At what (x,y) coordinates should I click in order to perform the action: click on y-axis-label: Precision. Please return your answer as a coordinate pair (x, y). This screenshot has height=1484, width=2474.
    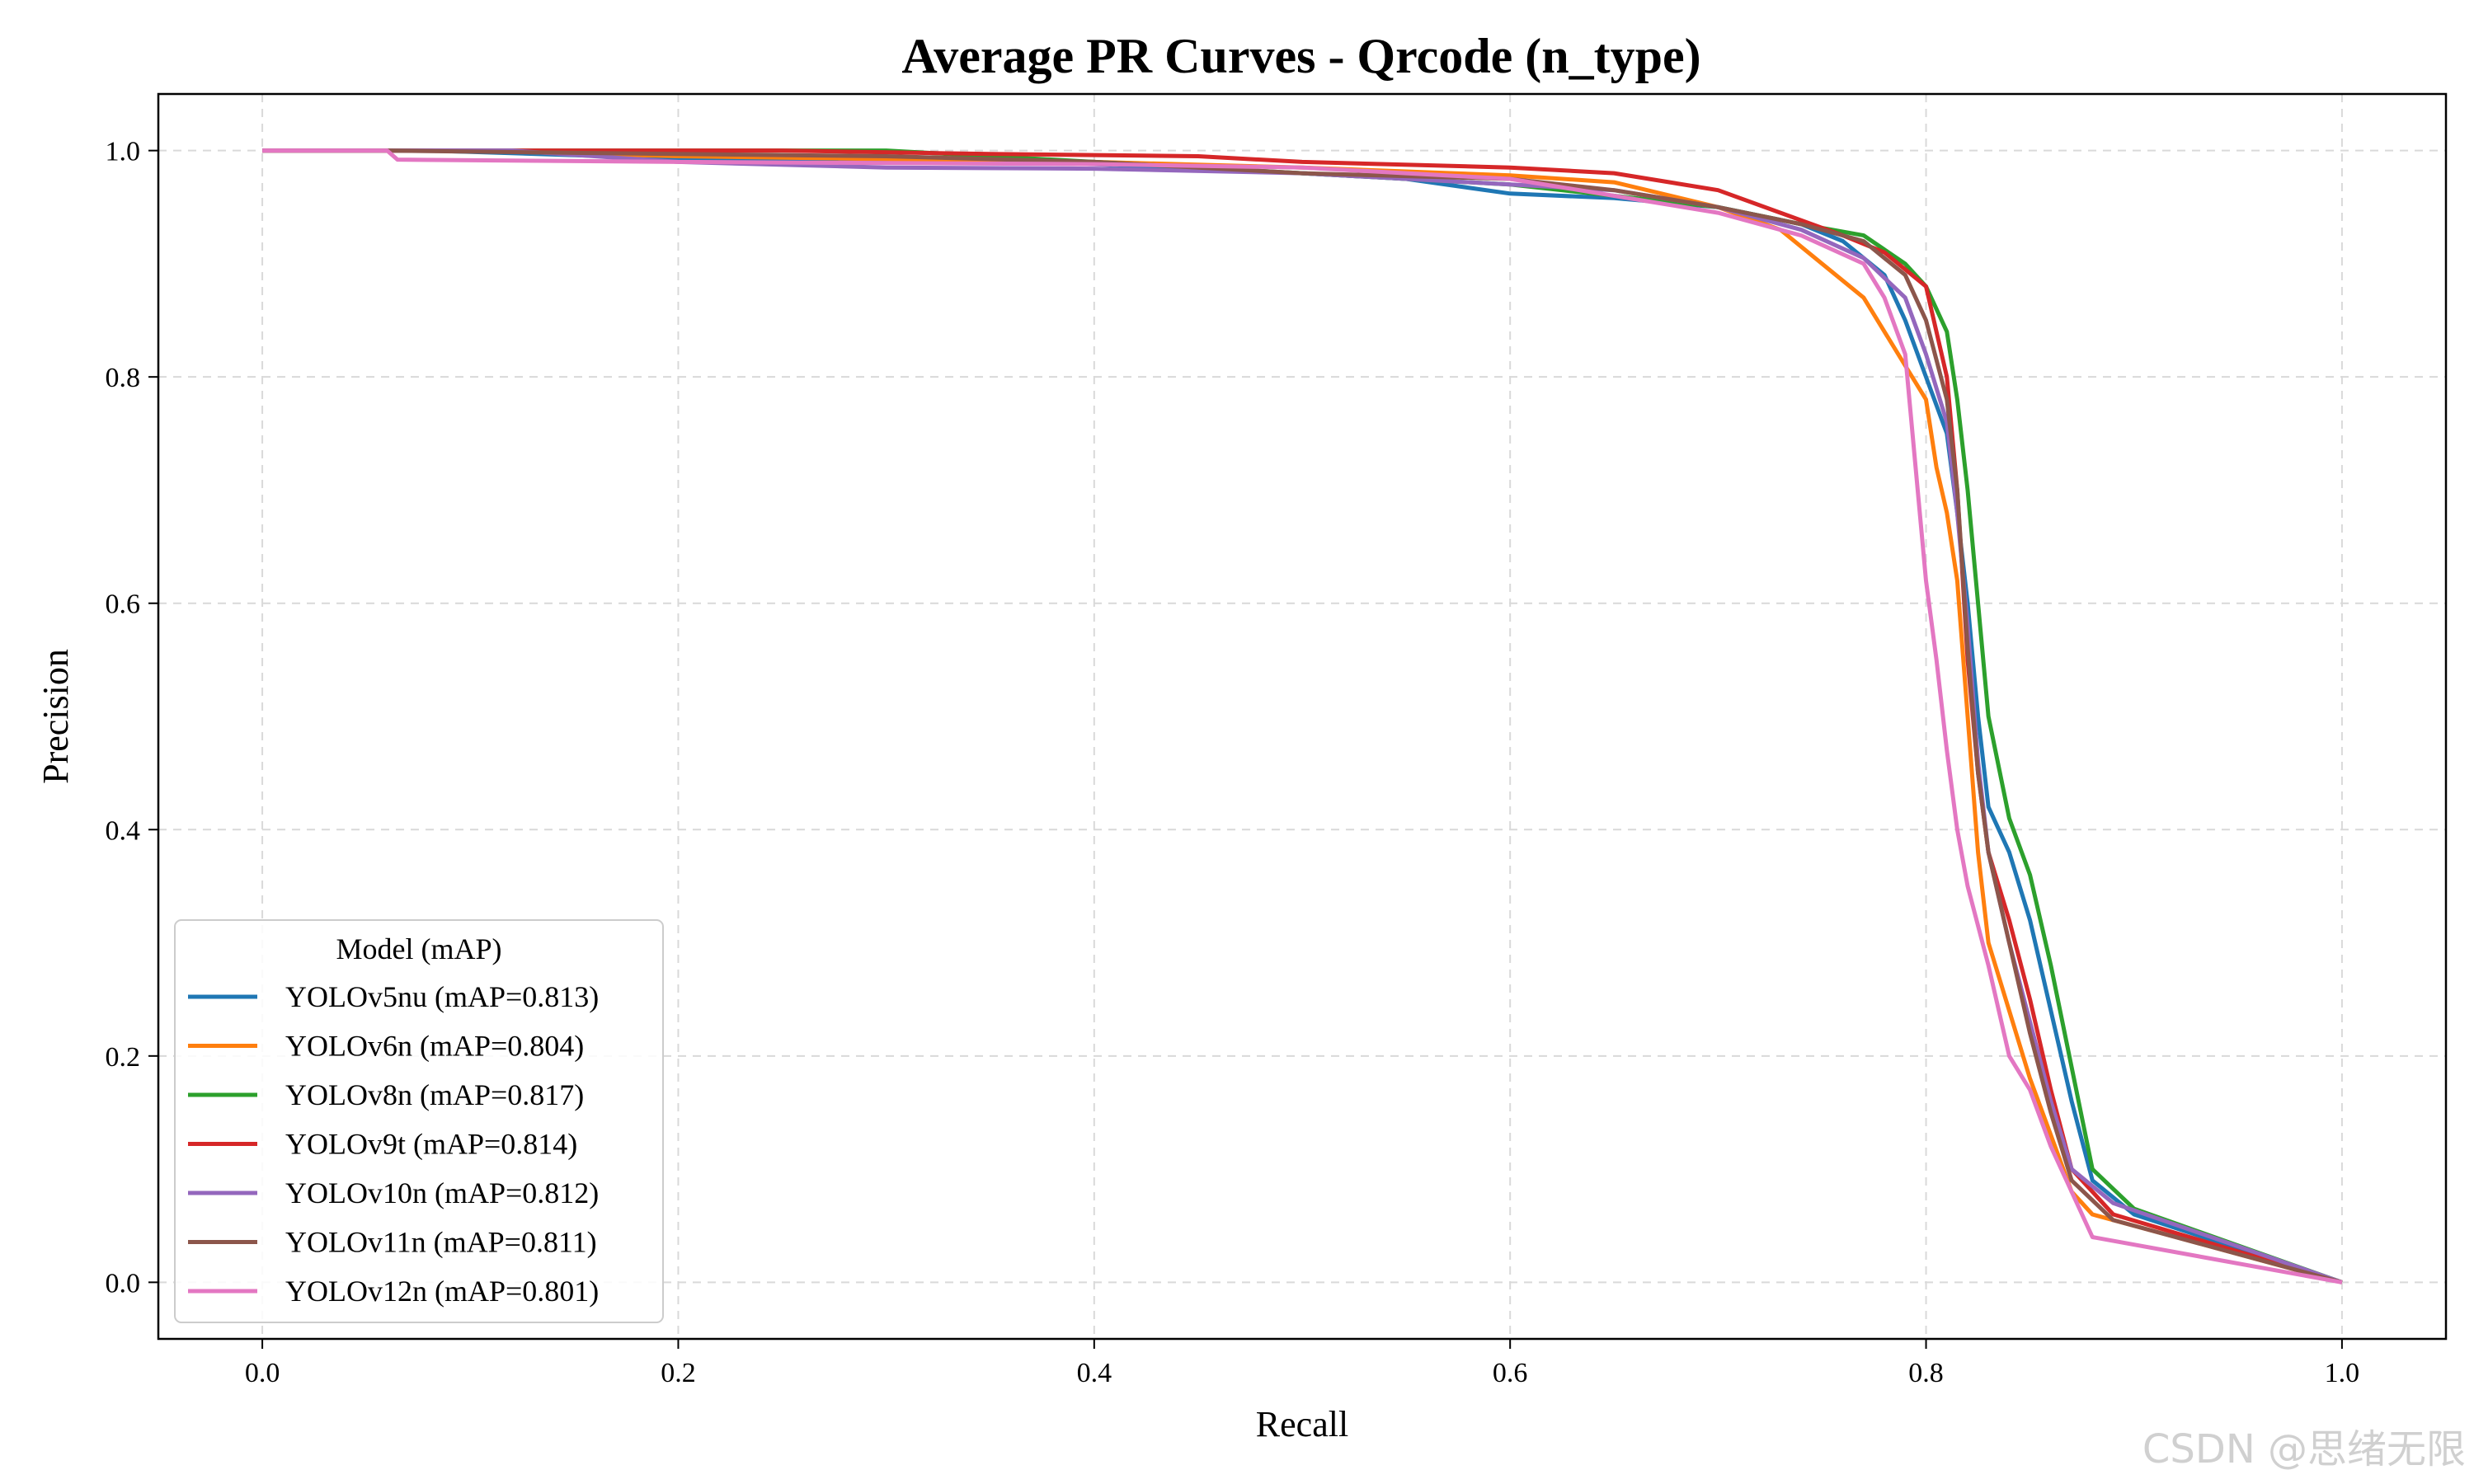
    Looking at the image, I should click on (55, 716).